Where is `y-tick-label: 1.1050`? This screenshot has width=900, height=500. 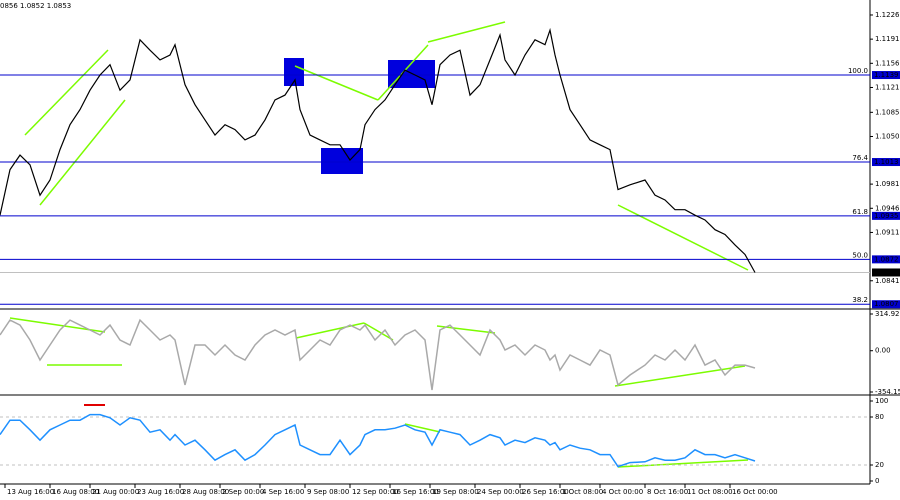 y-tick-label: 1.1050 is located at coordinates (887, 136).